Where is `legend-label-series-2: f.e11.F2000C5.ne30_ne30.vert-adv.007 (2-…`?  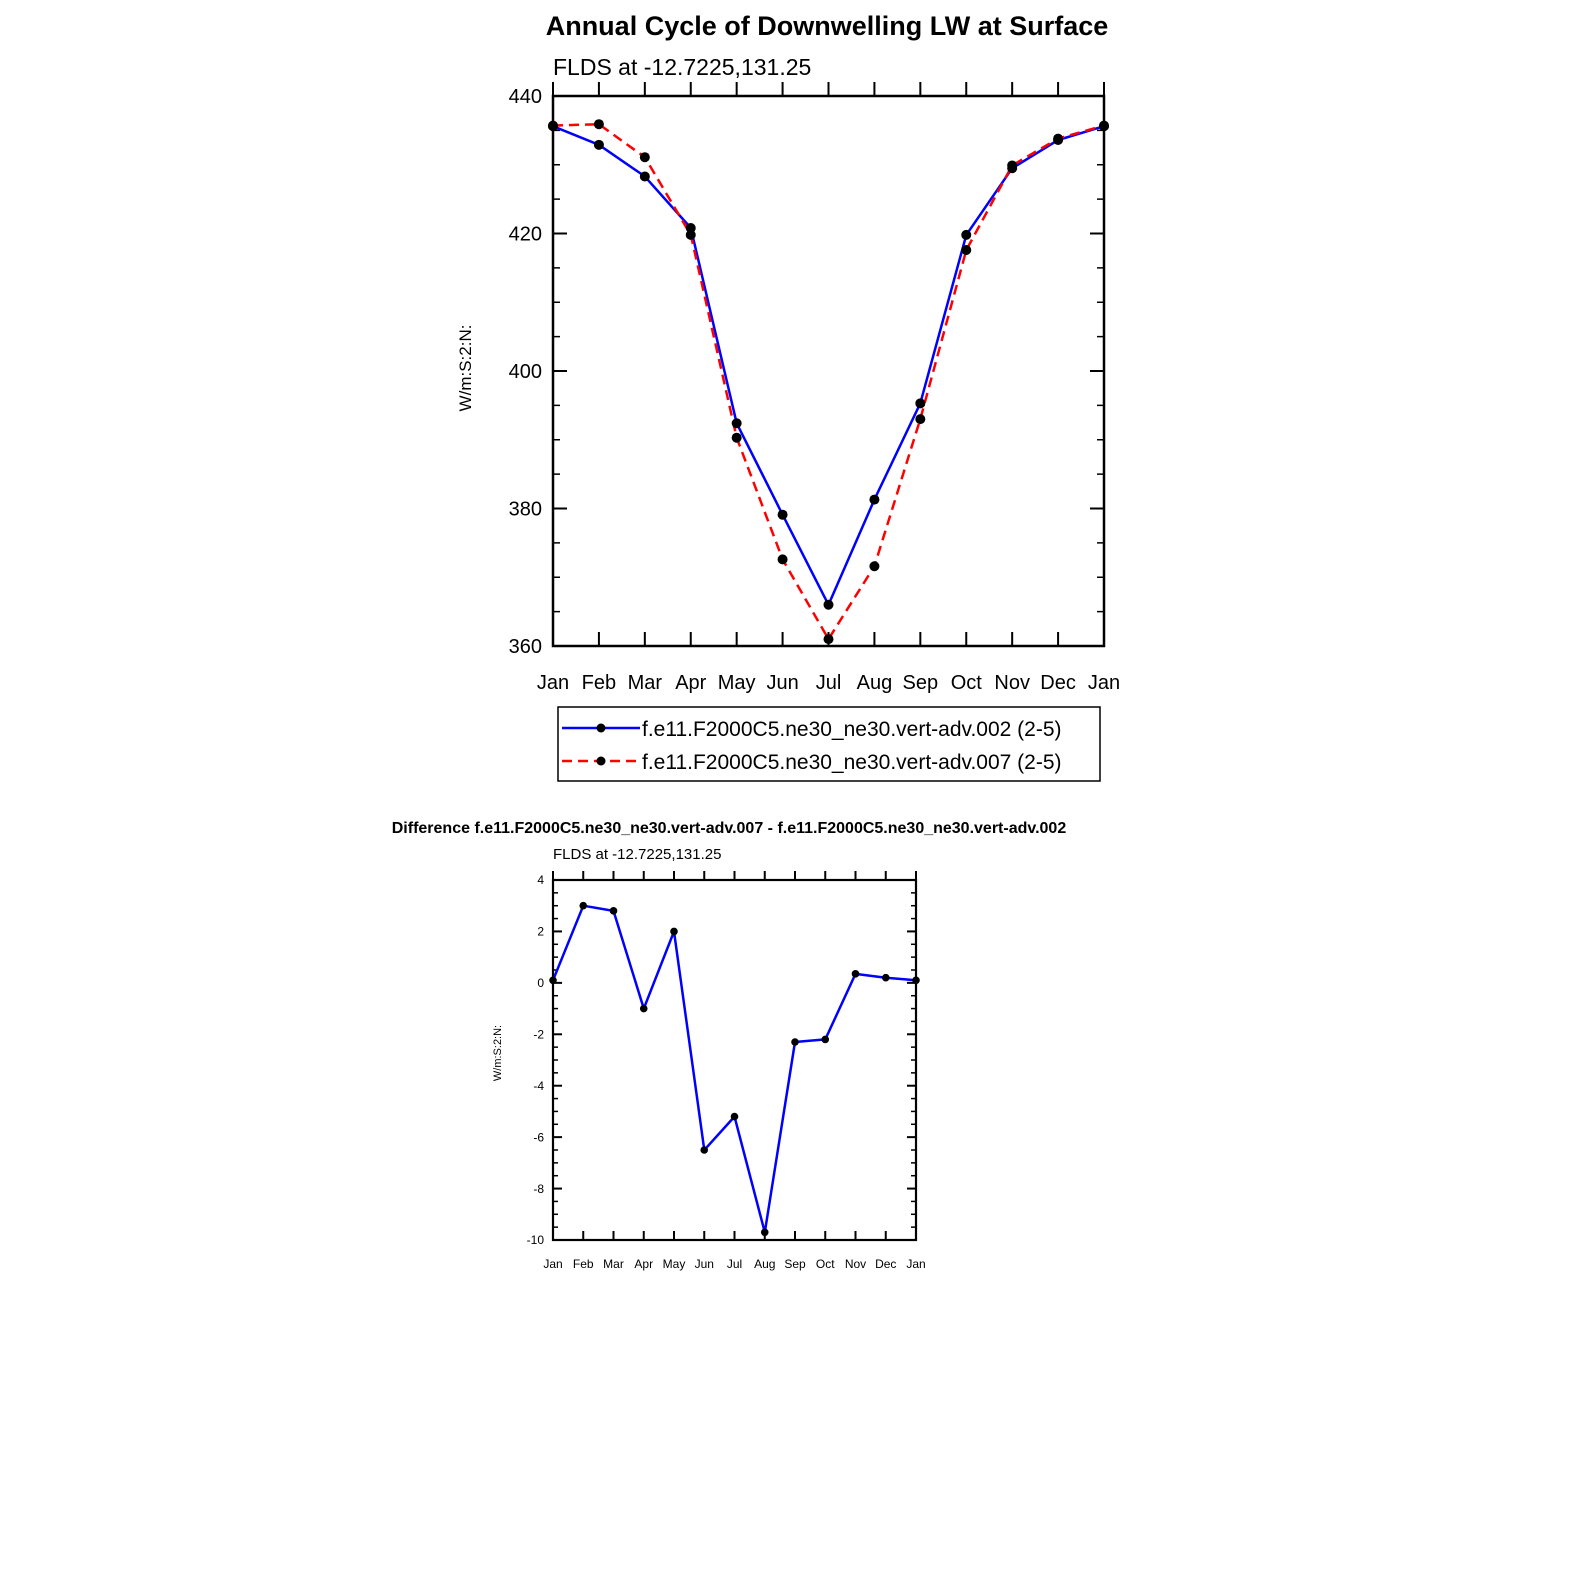 legend-label-series-2: f.e11.F2000C5.ne30_ne30.vert-adv.007 (2-… is located at coordinates (852, 762).